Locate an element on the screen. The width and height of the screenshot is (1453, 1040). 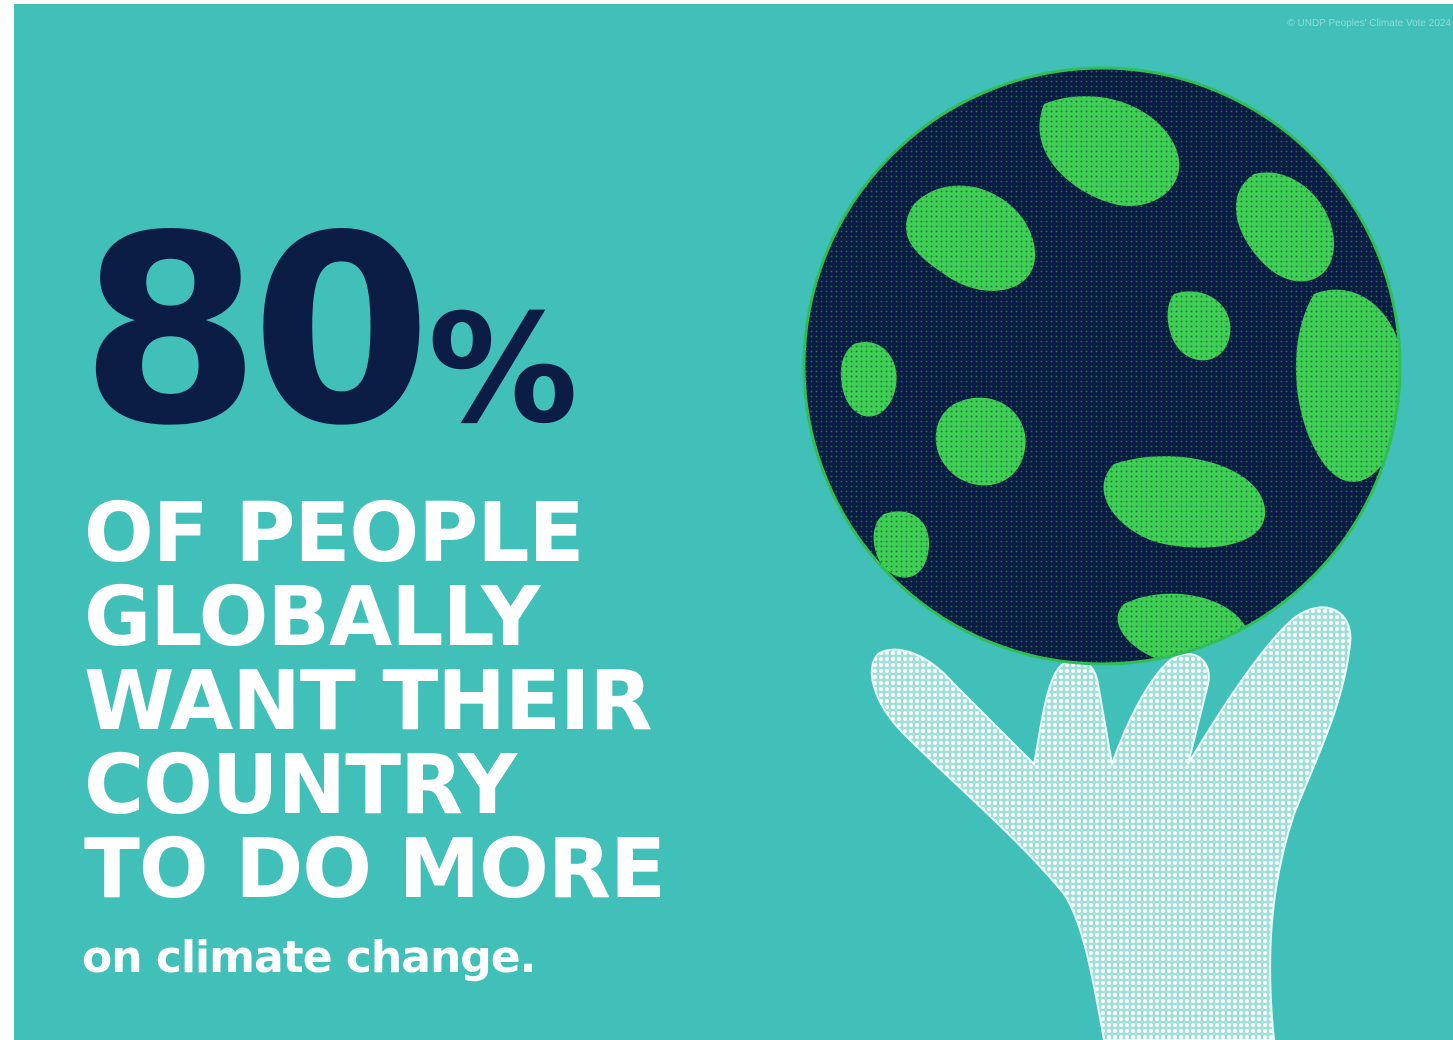
headline-stat: 80% is located at coordinates (329, 332).